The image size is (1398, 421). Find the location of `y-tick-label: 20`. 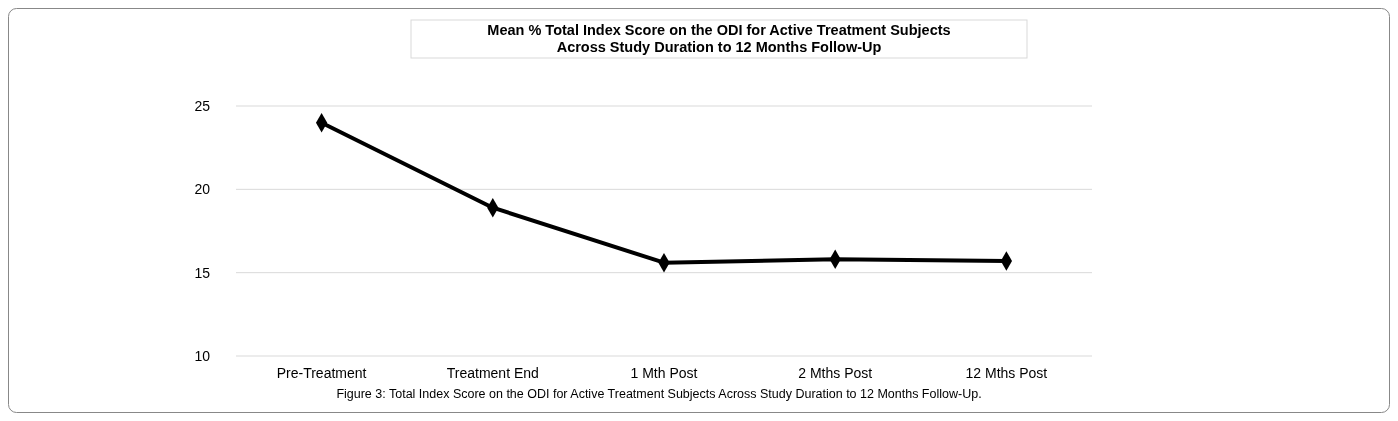

y-tick-label: 20 is located at coordinates (202, 189).